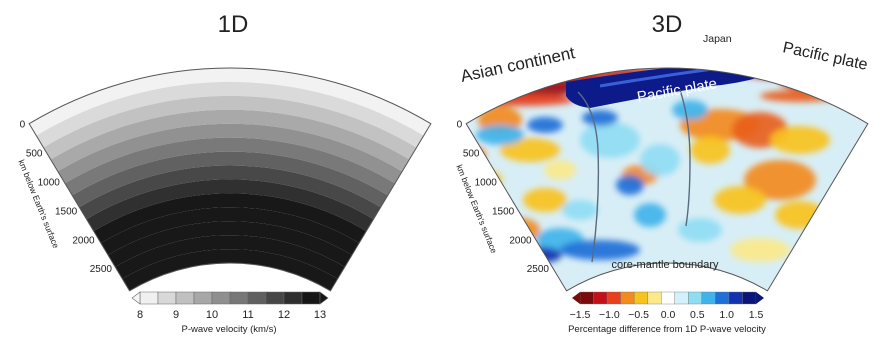 This screenshot has height=339, width=883. Describe the element at coordinates (38, 204) in the screenshot. I see `left-depth-axis-label: km below Earth's surface` at that location.